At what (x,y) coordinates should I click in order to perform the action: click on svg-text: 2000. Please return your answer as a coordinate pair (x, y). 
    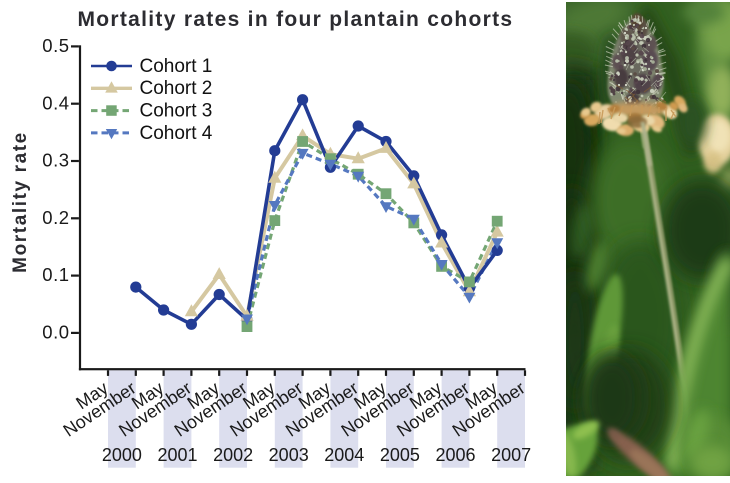
    Looking at the image, I should click on (122, 455).